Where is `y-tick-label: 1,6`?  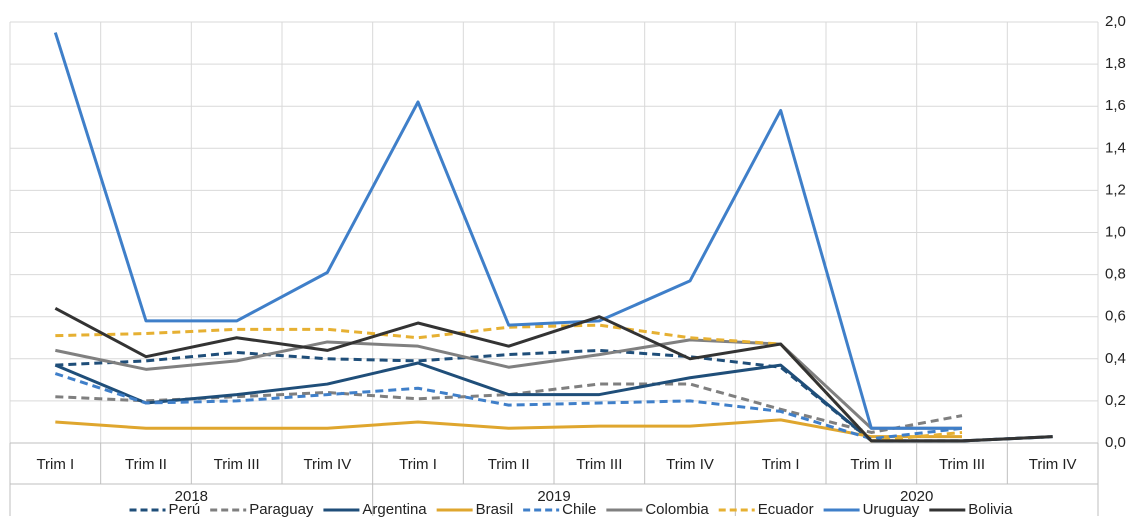
y-tick-label: 1,6 is located at coordinates (1115, 105).